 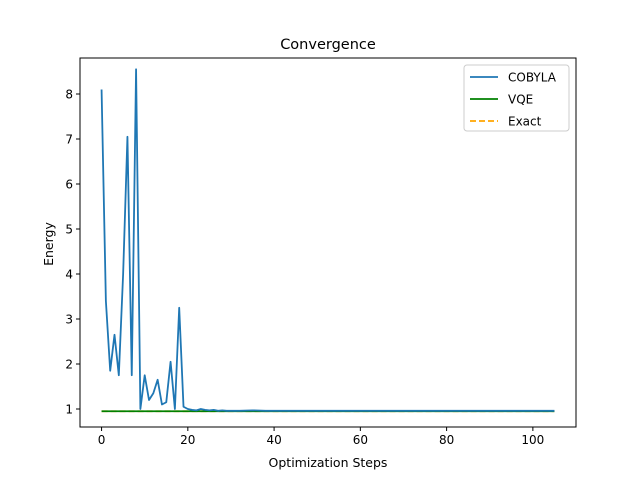 I want to click on chart-title: Convergence, so click(x=328, y=45).